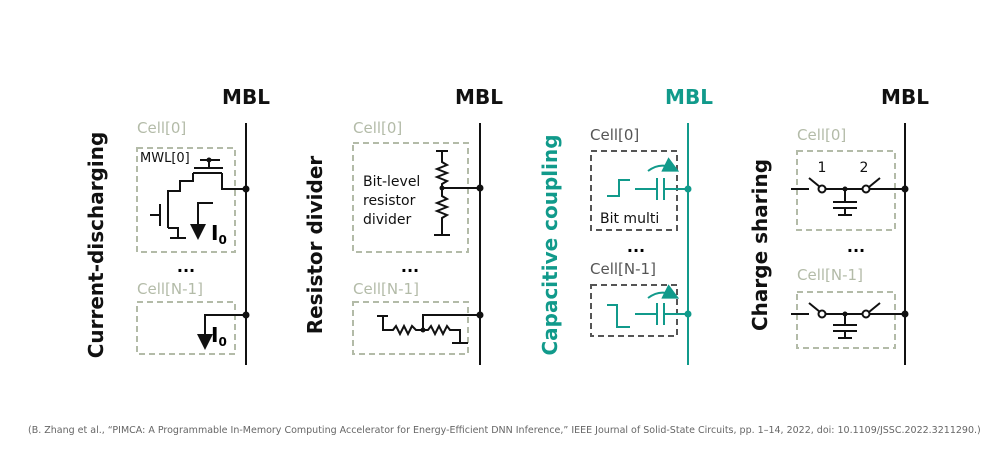 The image size is (1000, 450). I want to click on desc-line: divider, so click(387, 220).